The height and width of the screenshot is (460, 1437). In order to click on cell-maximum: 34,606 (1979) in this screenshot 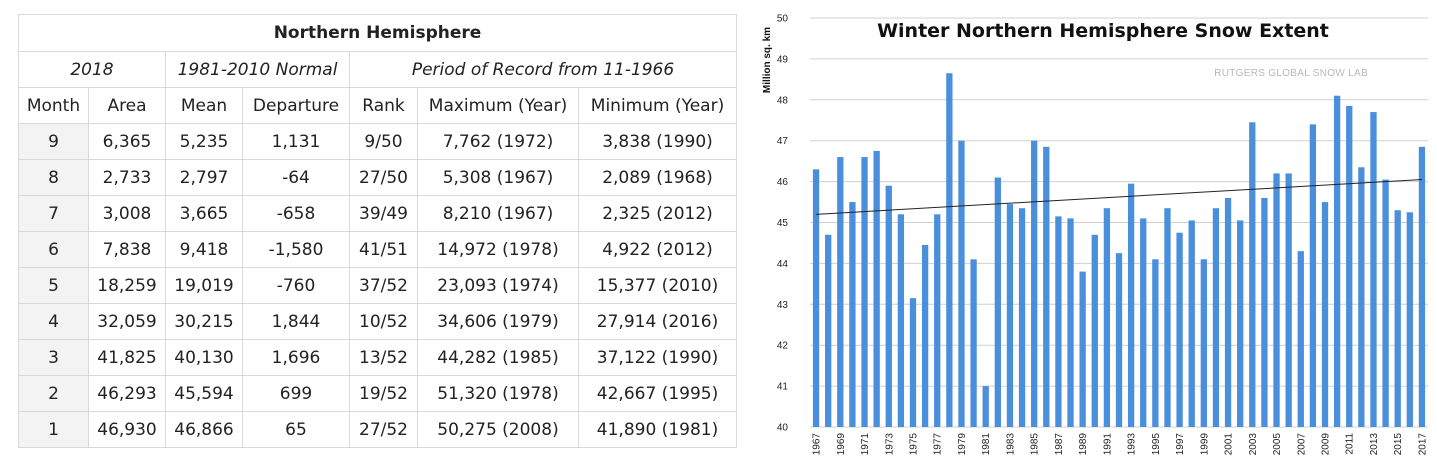, I will do `click(498, 321)`.